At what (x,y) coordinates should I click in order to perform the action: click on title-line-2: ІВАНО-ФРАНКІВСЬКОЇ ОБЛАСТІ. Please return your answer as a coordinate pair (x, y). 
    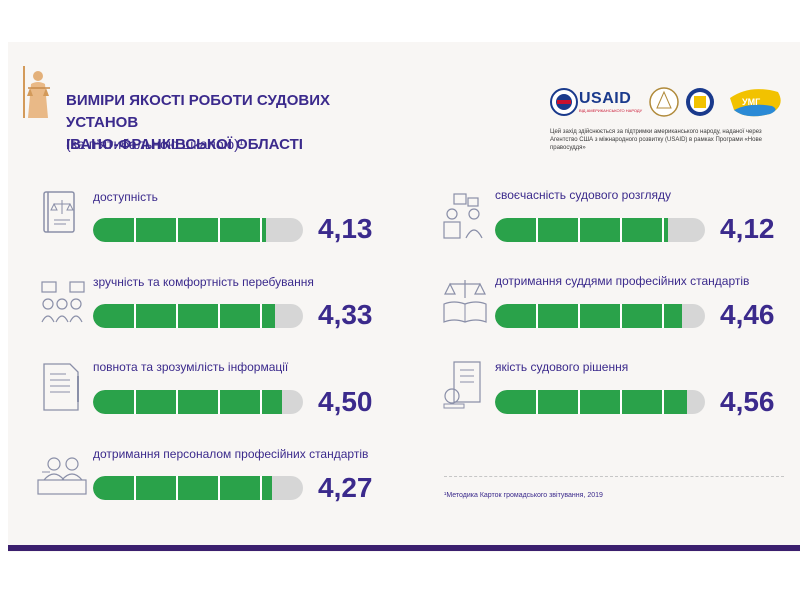
    Looking at the image, I should click on (184, 144).